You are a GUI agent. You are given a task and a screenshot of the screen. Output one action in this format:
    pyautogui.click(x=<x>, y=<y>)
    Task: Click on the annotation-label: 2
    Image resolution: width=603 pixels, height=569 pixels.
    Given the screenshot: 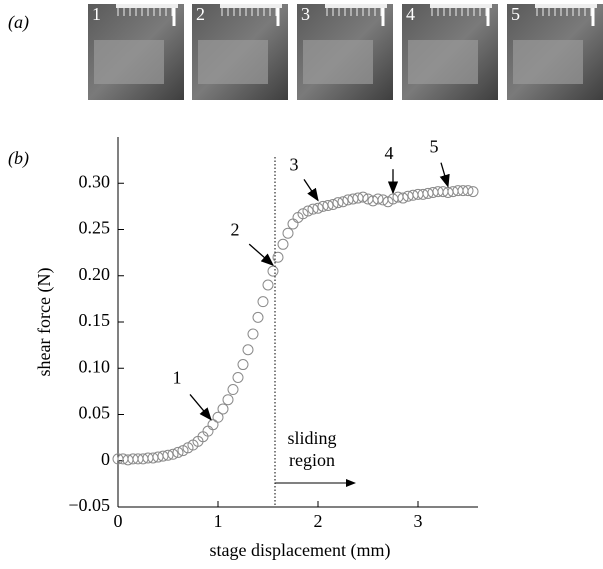 What is the action you would take?
    pyautogui.click(x=235, y=229)
    